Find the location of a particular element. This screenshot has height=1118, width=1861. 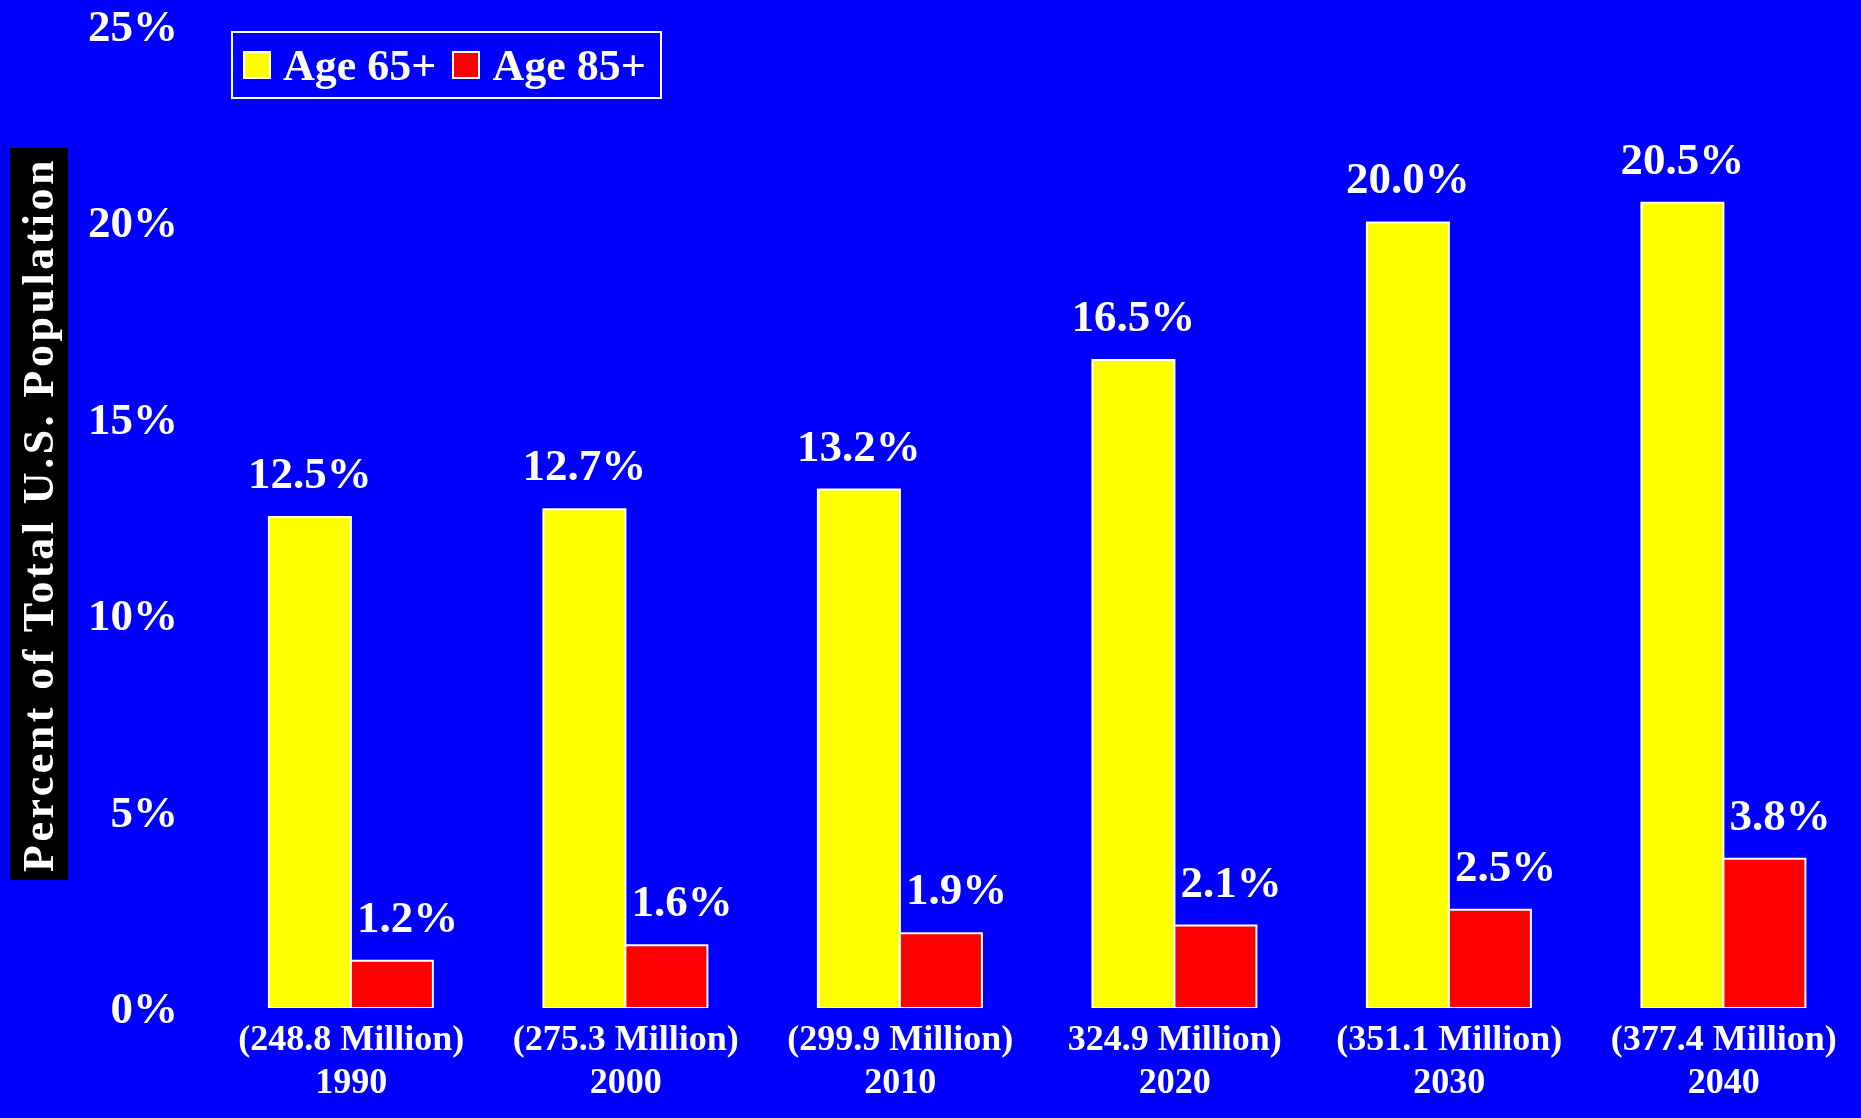

y-tick-label: 20% is located at coordinates (133, 222).